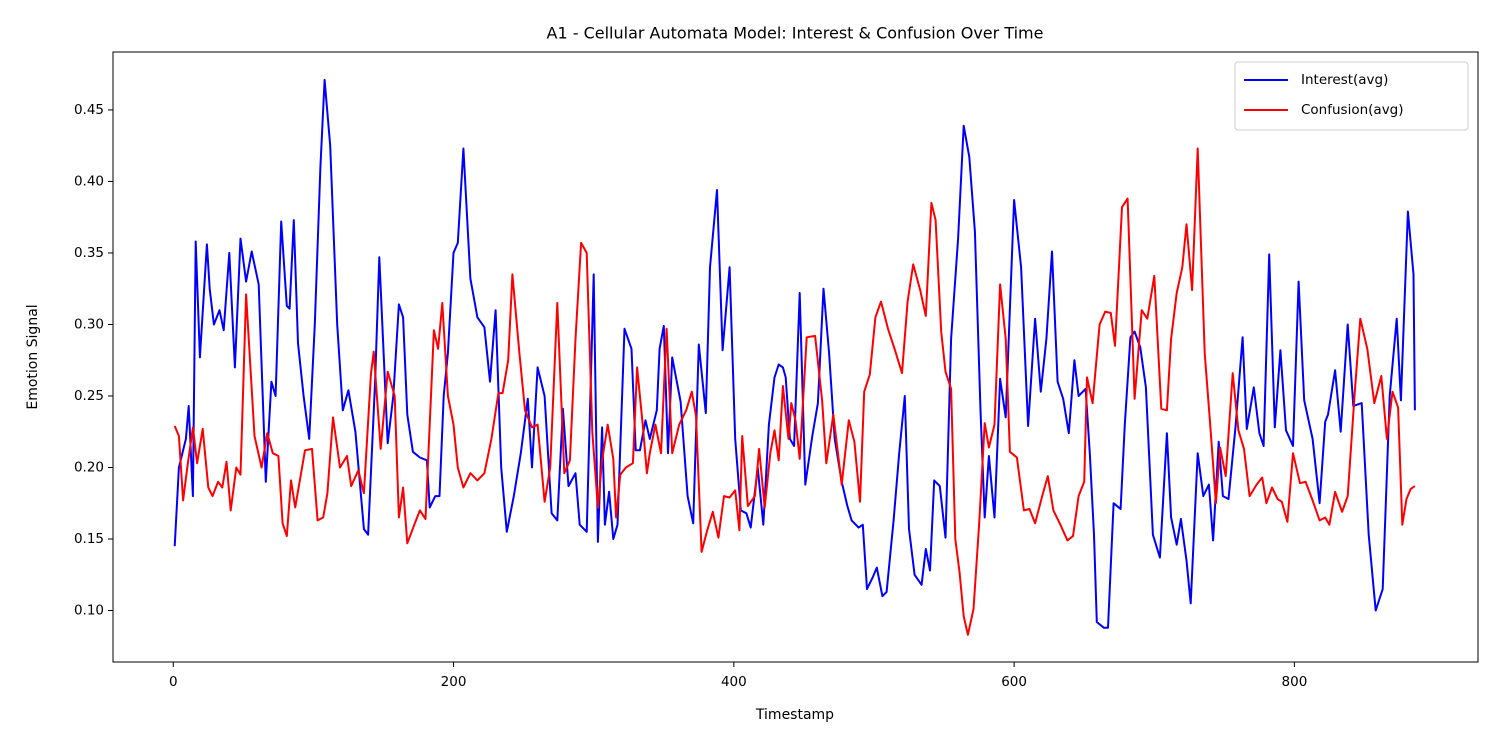  Describe the element at coordinates (89, 611) in the screenshot. I see `y-tick-label: 0.10` at that location.